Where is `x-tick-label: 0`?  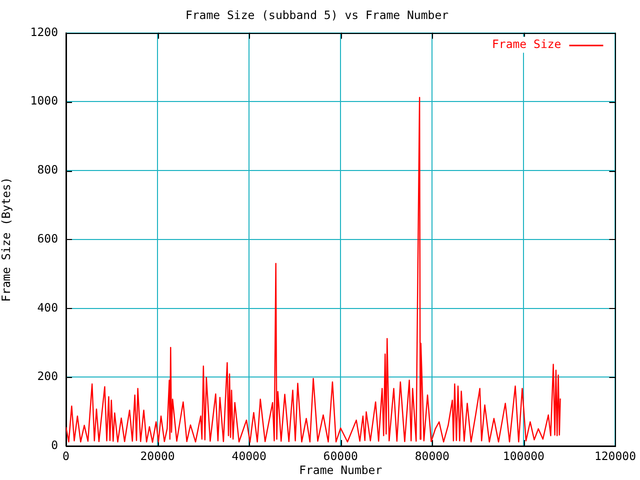
x-tick-label: 0 is located at coordinates (66, 455).